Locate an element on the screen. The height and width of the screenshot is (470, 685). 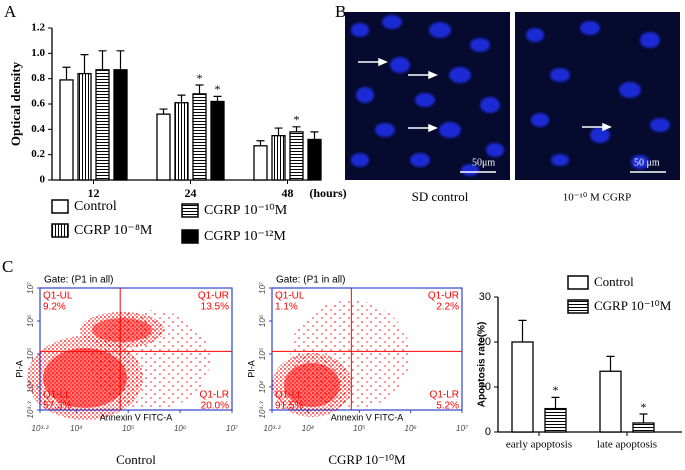
y-tick-label: 30 is located at coordinates (485, 297).